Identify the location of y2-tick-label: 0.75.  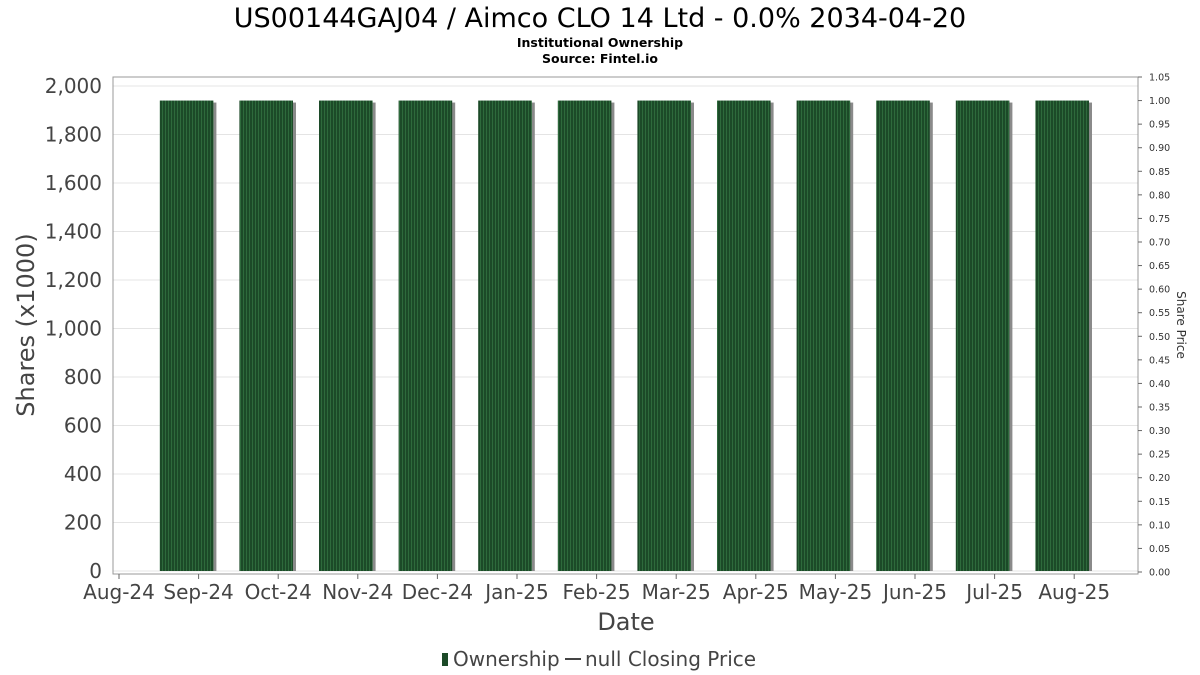
(1159, 219).